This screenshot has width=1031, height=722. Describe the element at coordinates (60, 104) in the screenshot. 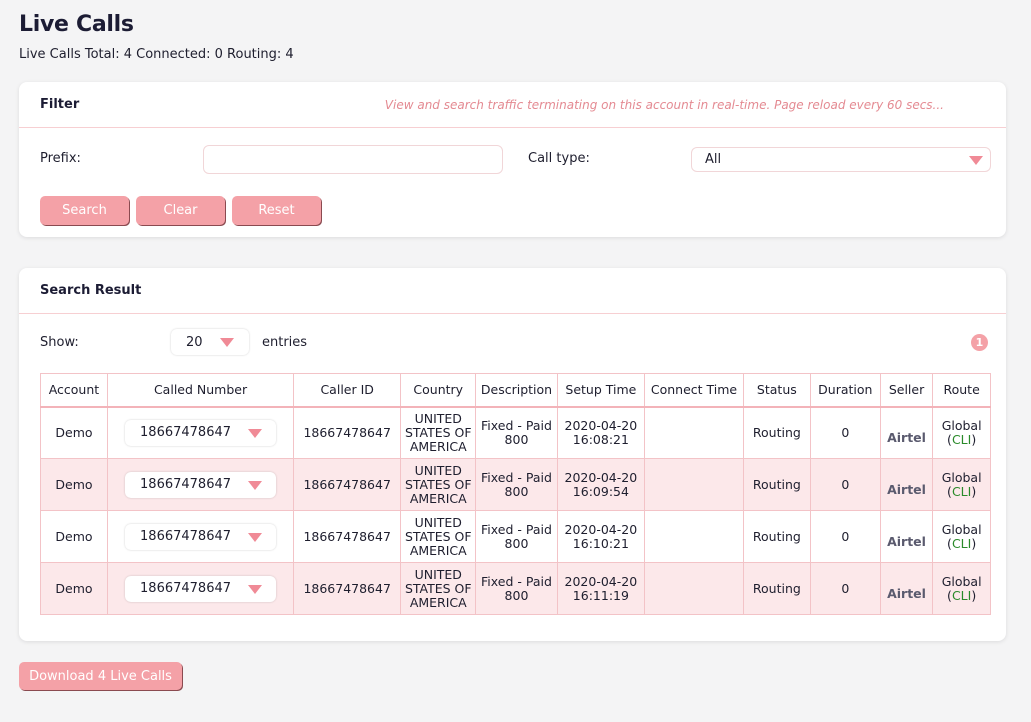

I see `filter-title: Filter` at that location.